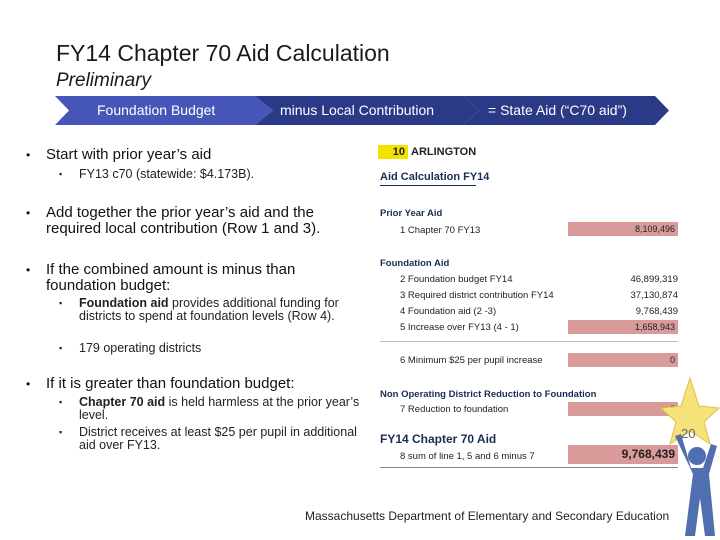 The height and width of the screenshot is (540, 720). I want to click on bullet-text: Start with prior year’s aid, so click(129, 154).